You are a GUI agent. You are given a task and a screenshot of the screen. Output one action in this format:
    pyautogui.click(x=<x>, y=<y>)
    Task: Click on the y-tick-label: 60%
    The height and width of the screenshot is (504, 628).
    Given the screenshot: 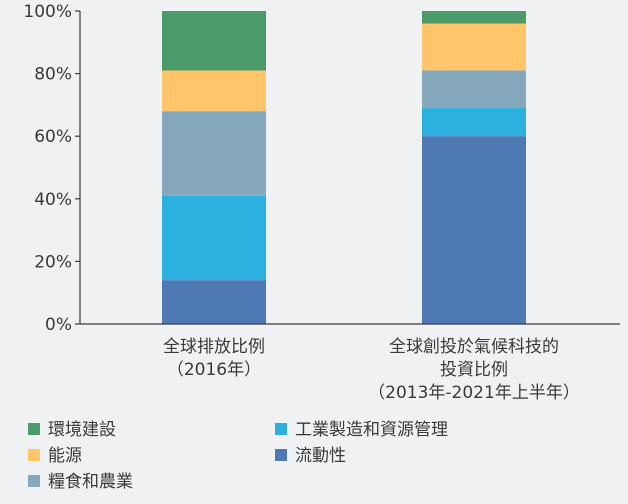 What is the action you would take?
    pyautogui.click(x=53, y=137)
    